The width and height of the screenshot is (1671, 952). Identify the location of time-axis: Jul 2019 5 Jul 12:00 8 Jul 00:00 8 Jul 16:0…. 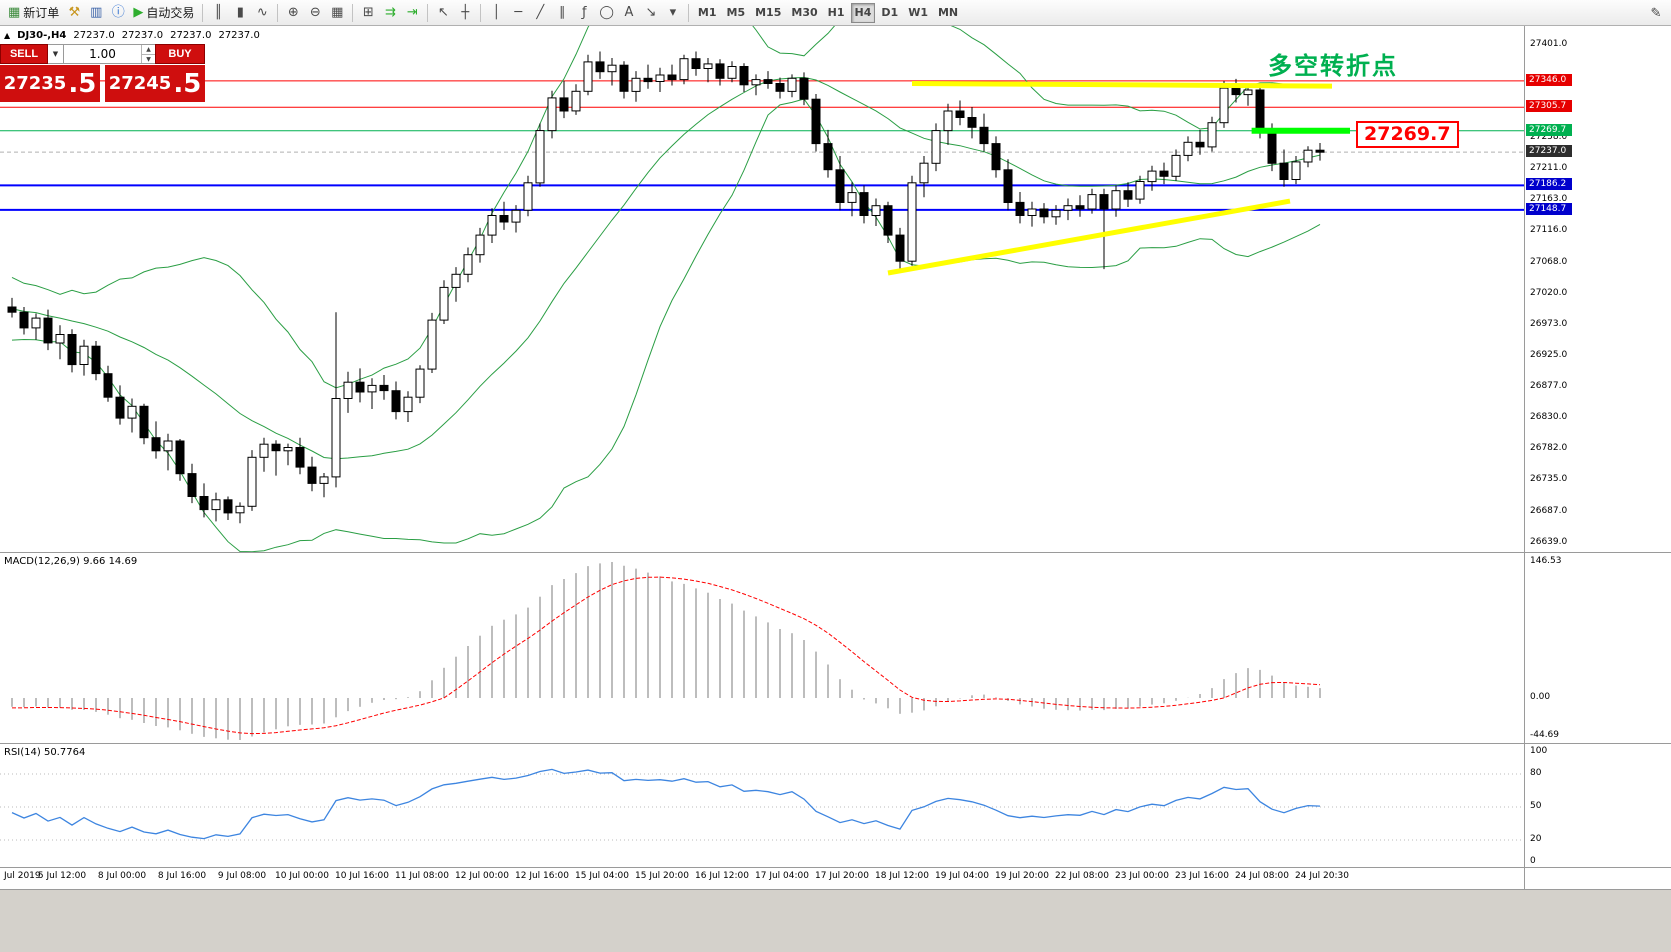
(762, 878).